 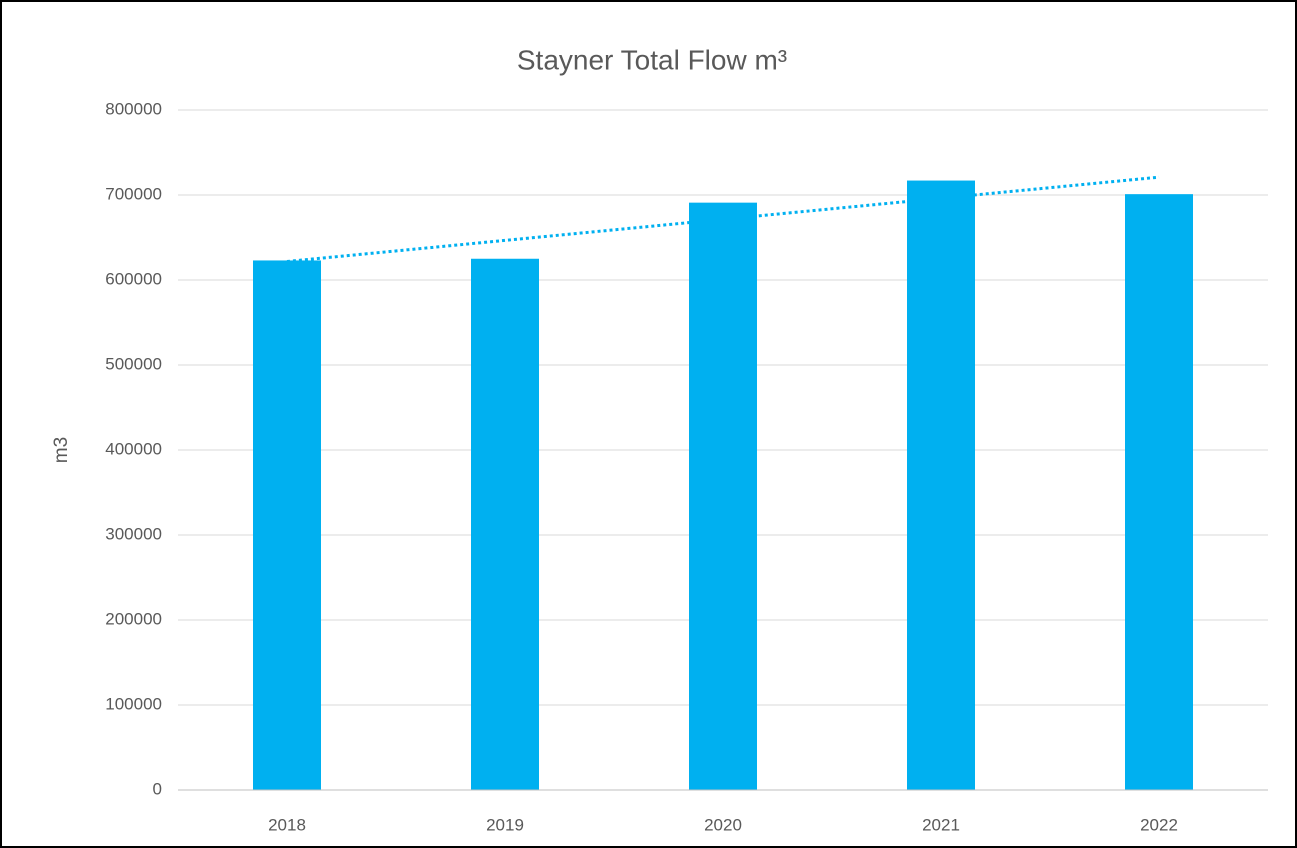 I want to click on y-tick-label: 800000, so click(x=133, y=108).